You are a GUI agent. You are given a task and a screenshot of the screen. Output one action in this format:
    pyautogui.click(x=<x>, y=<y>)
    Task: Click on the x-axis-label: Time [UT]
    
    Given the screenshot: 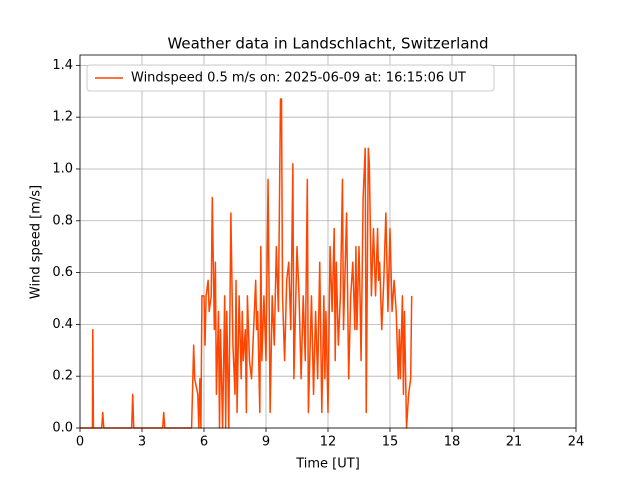 What is the action you would take?
    pyautogui.click(x=327, y=464)
    